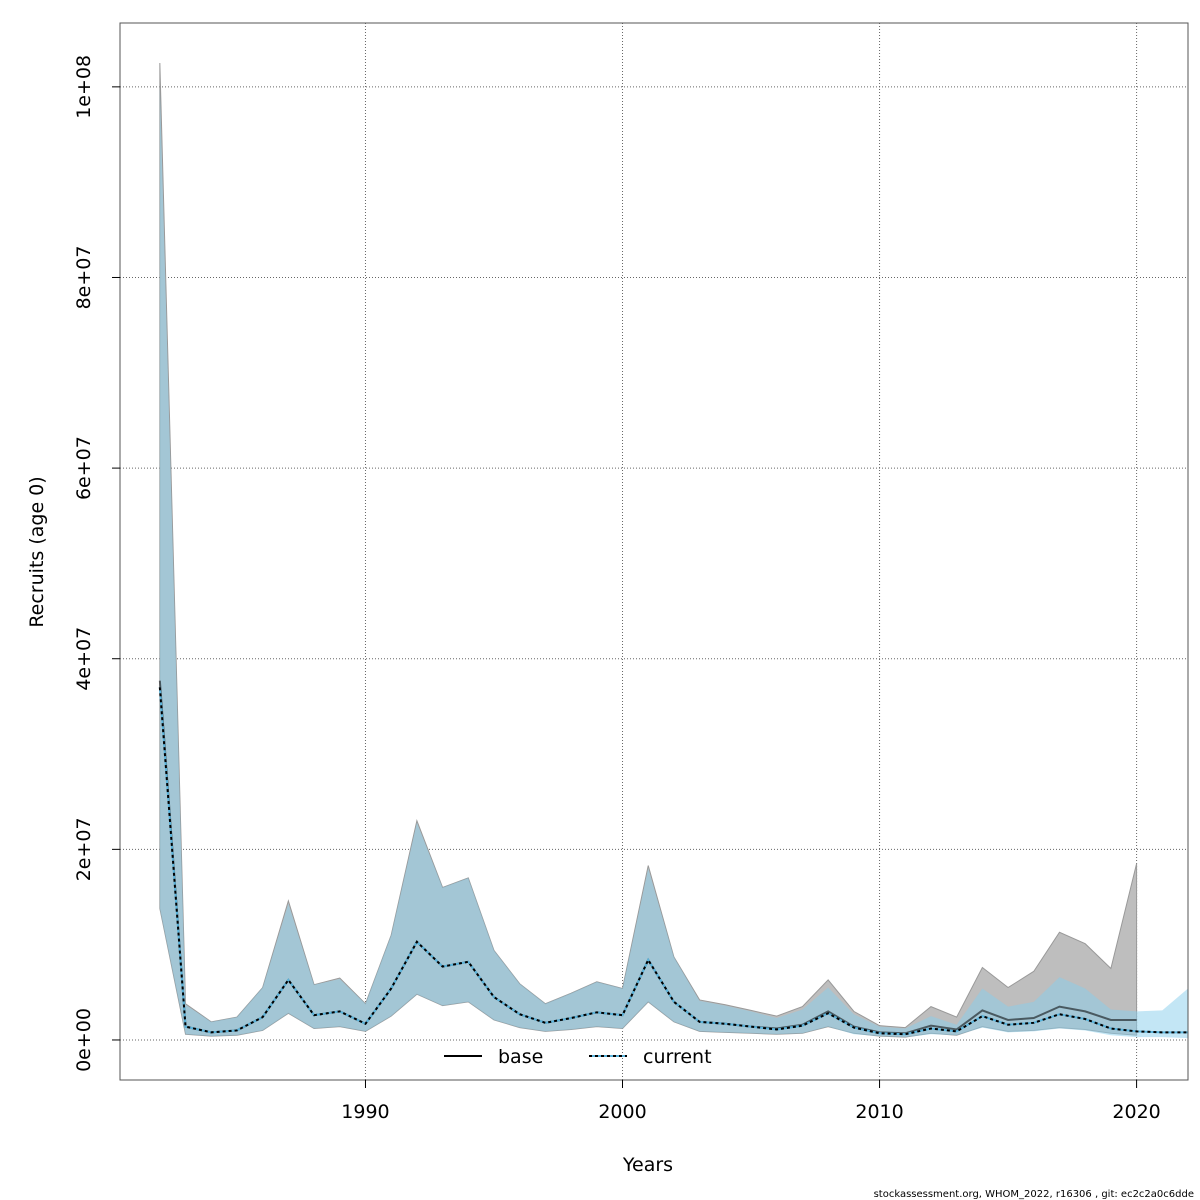 This screenshot has height=1200, width=1200. I want to click on legend-current-label: current, so click(677, 1057).